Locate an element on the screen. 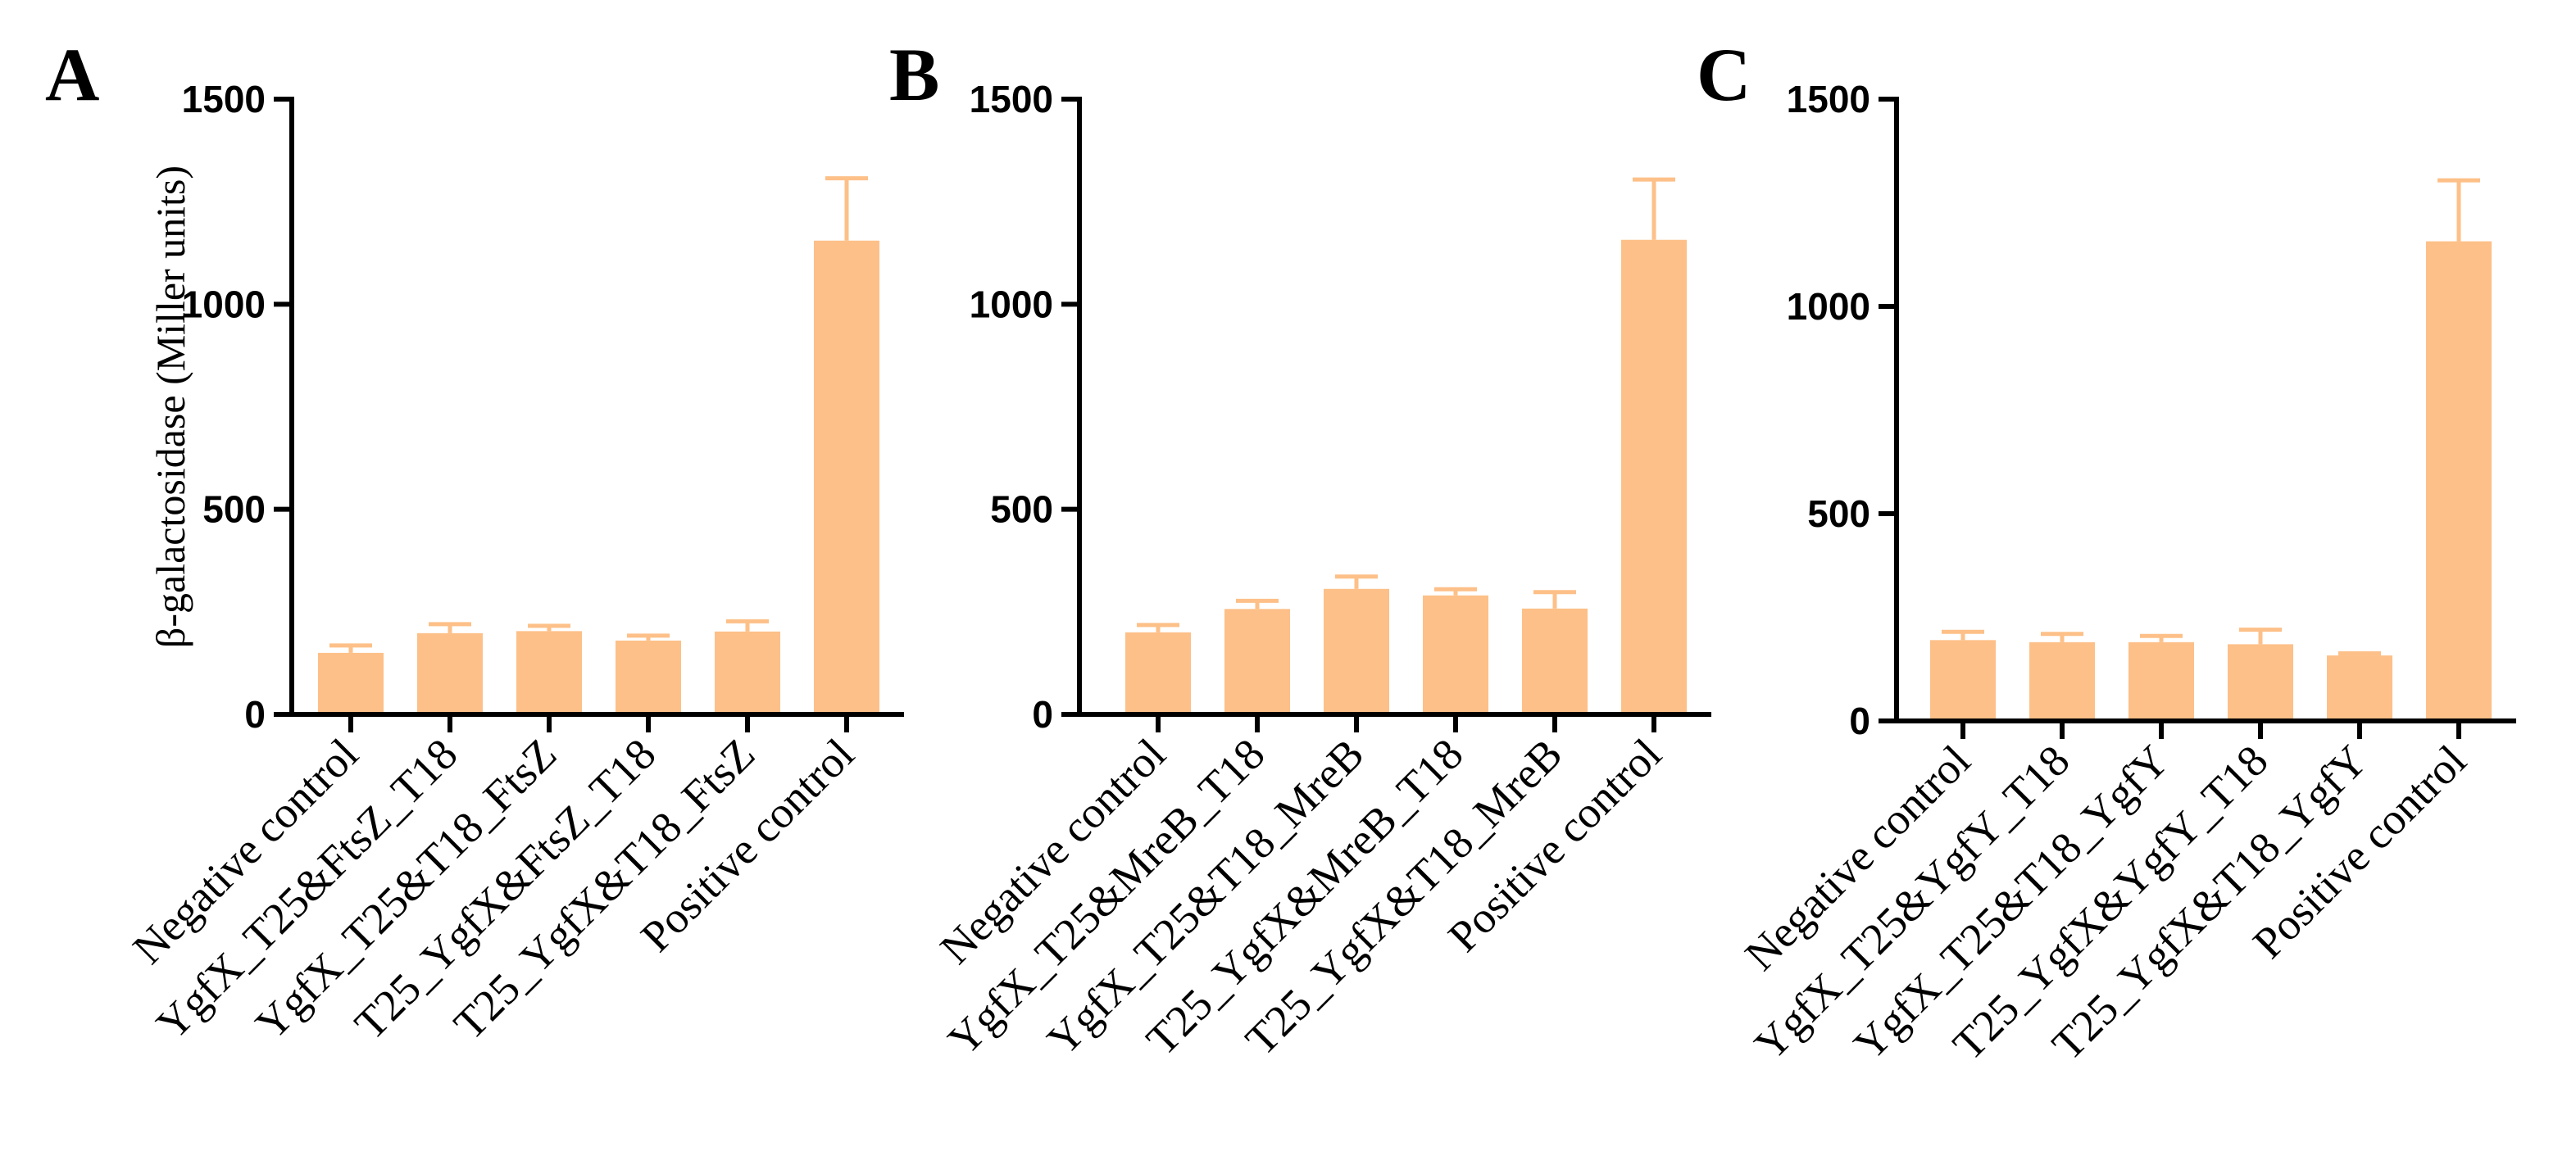  panel-letter: C is located at coordinates (1724, 74).